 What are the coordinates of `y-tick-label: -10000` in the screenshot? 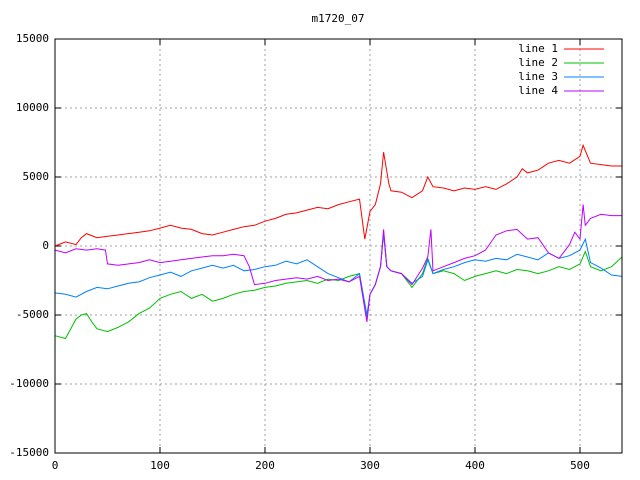 It's located at (29, 383).